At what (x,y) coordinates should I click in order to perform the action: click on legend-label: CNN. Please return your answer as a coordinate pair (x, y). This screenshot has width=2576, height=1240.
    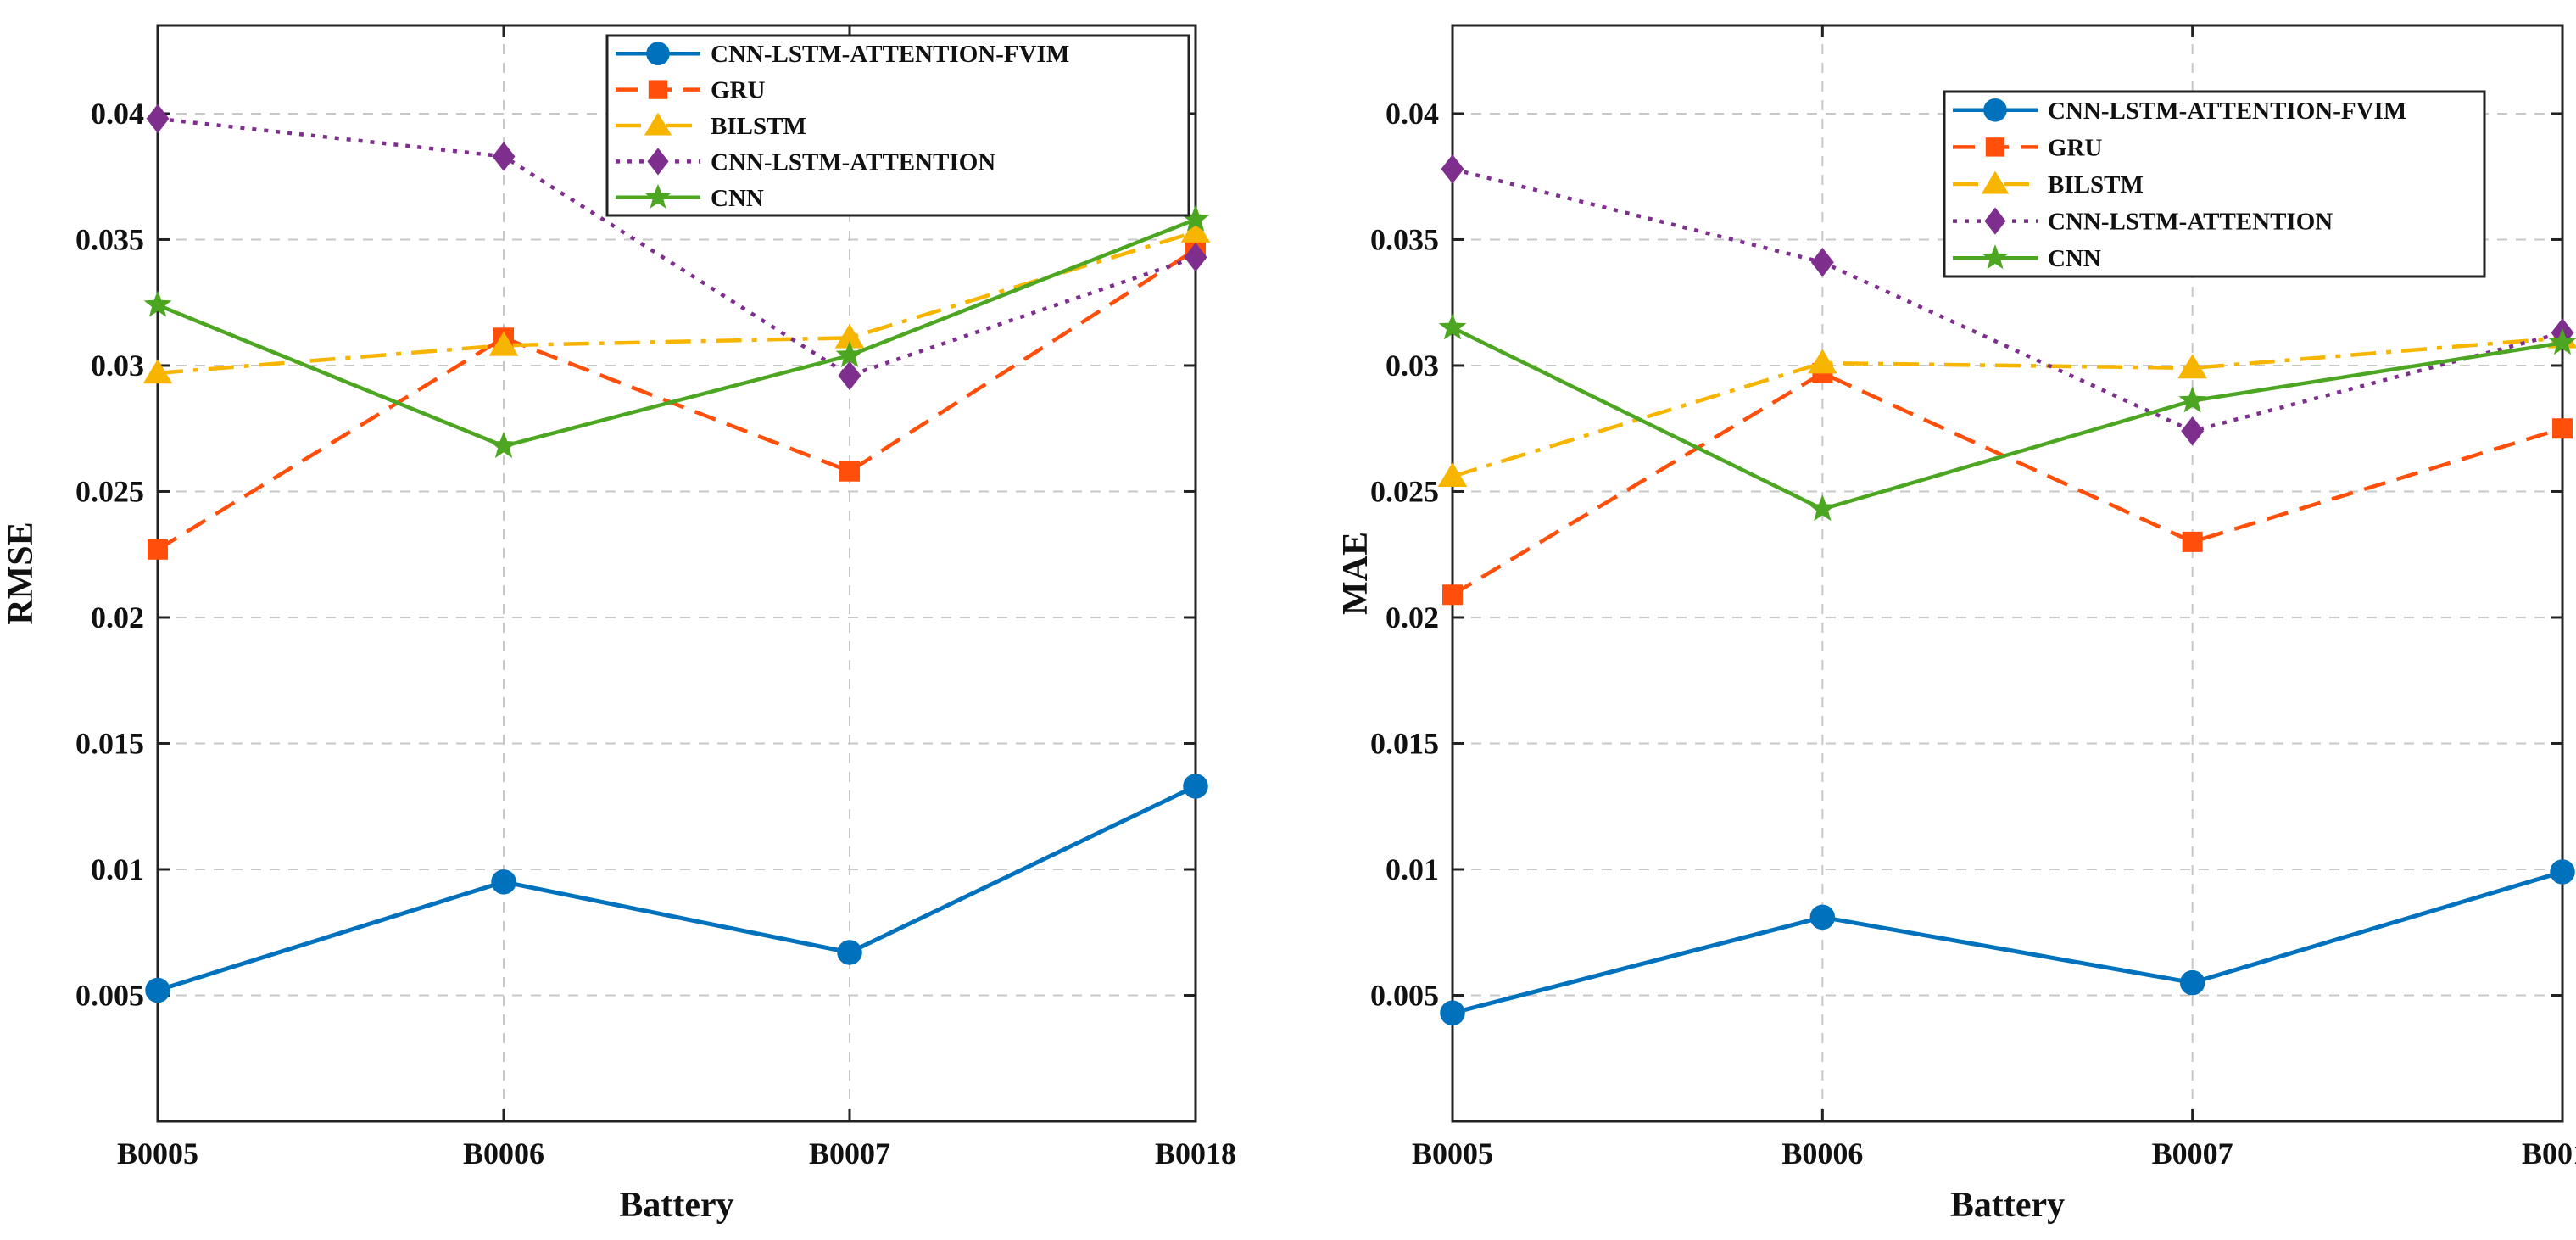
    Looking at the image, I should click on (737, 198).